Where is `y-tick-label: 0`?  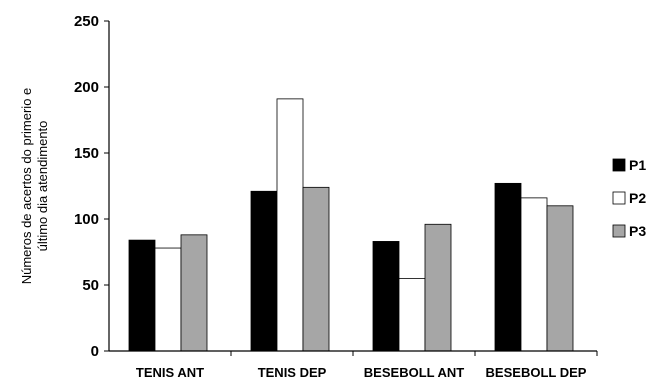 y-tick-label: 0 is located at coordinates (95, 351).